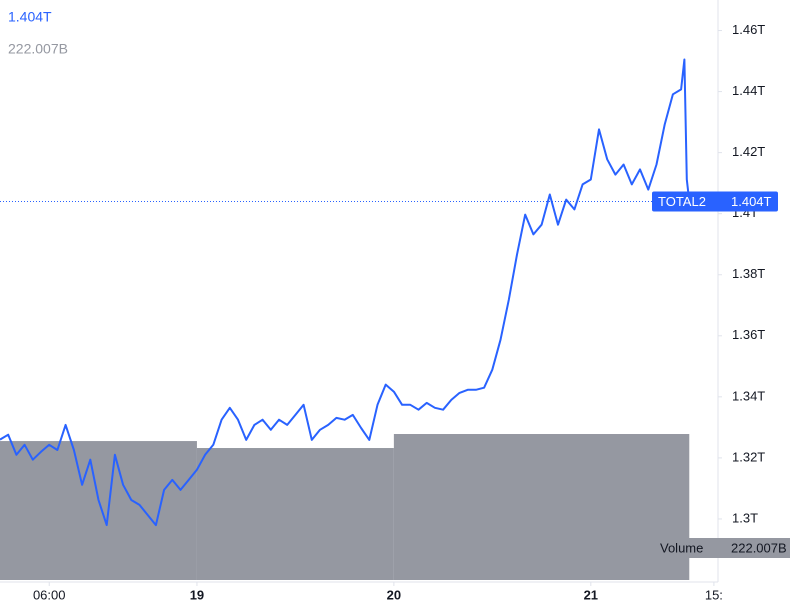 The width and height of the screenshot is (797, 612). Describe the element at coordinates (49, 594) in the screenshot. I see `x-tick-label: 06:00` at that location.